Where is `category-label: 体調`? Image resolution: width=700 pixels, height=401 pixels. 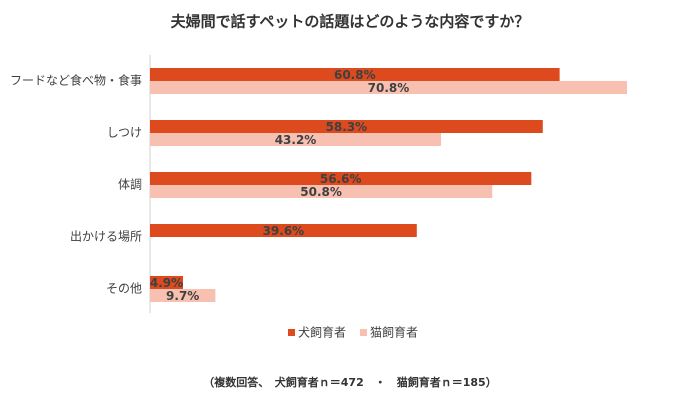
category-label: 体調 is located at coordinates (130, 185).